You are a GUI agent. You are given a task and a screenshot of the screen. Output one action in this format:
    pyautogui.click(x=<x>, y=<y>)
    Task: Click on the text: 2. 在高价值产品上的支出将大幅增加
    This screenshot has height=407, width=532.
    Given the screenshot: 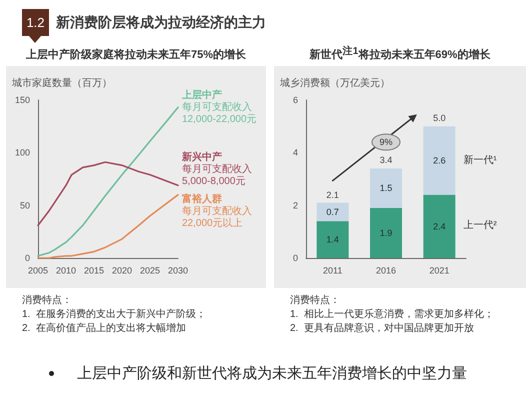 What is the action you would take?
    pyautogui.click(x=104, y=329)
    